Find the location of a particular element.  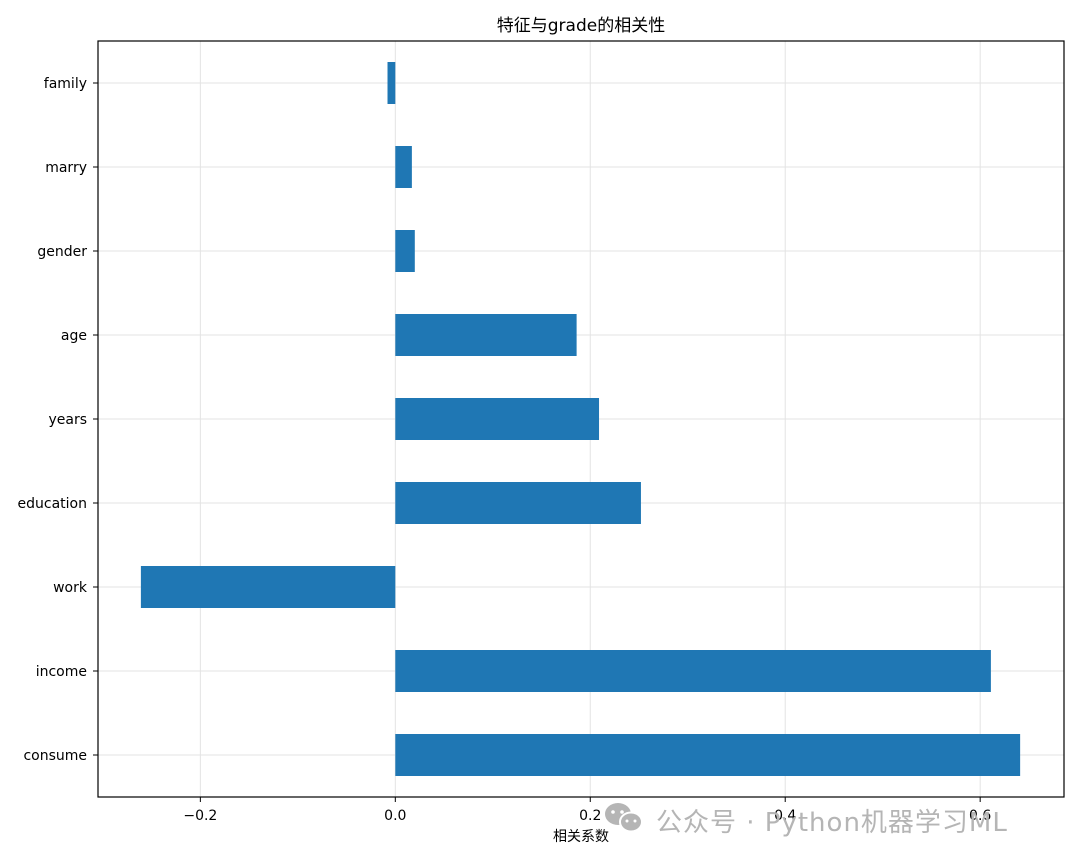

x-axis-label: 相关系数 is located at coordinates (581, 837).